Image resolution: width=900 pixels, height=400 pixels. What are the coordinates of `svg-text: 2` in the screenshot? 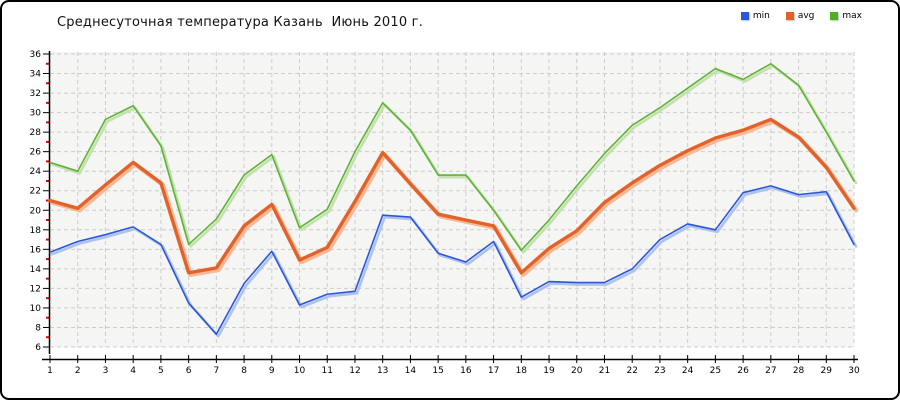 It's located at (78, 371).